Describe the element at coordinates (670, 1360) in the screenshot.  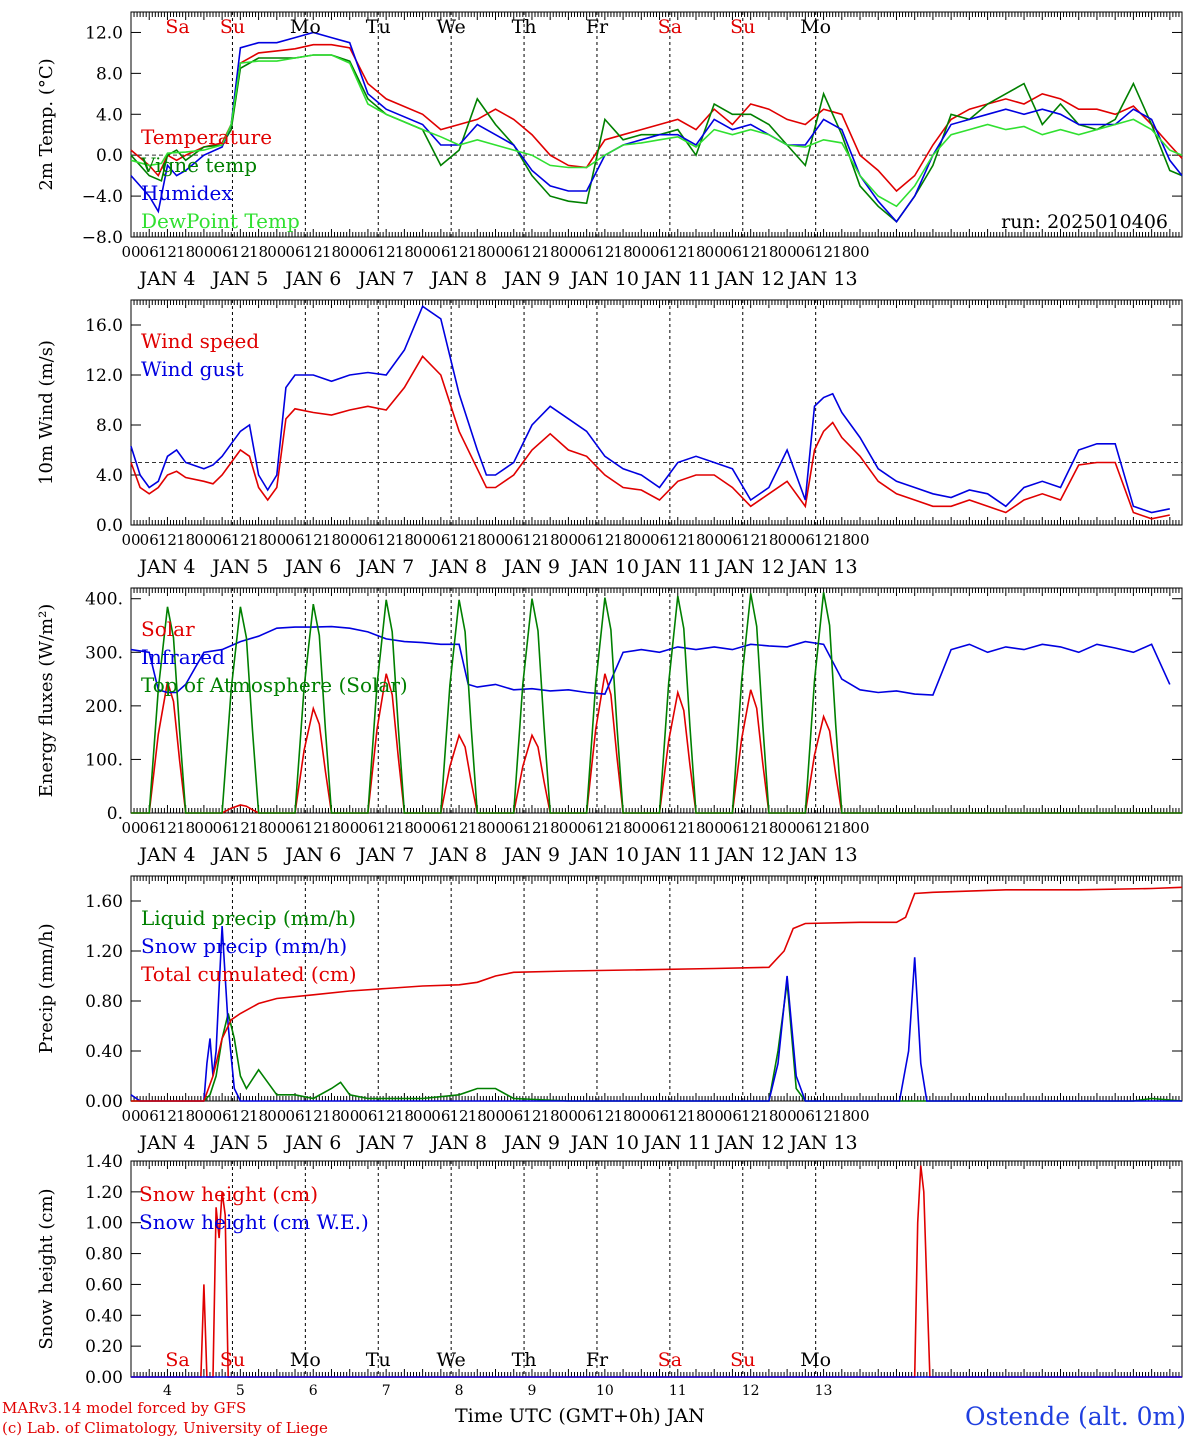
I see `weekday-label-bottom: Sa` at that location.